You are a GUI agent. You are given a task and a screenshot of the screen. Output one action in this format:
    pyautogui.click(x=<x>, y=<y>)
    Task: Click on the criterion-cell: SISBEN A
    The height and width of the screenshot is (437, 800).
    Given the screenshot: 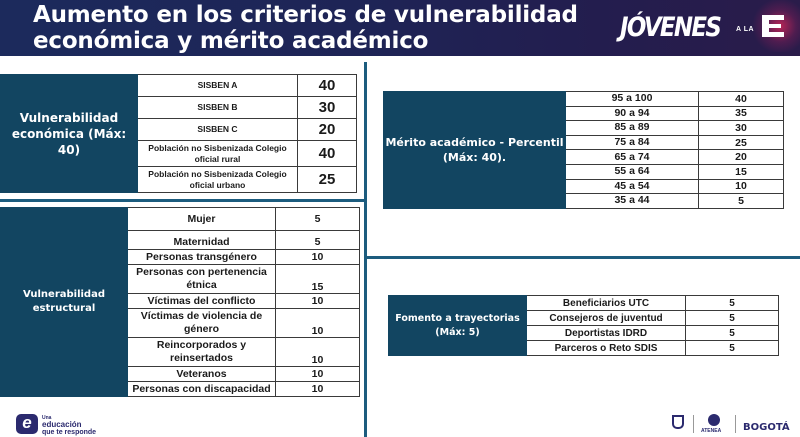 What is the action you would take?
    pyautogui.click(x=217, y=85)
    